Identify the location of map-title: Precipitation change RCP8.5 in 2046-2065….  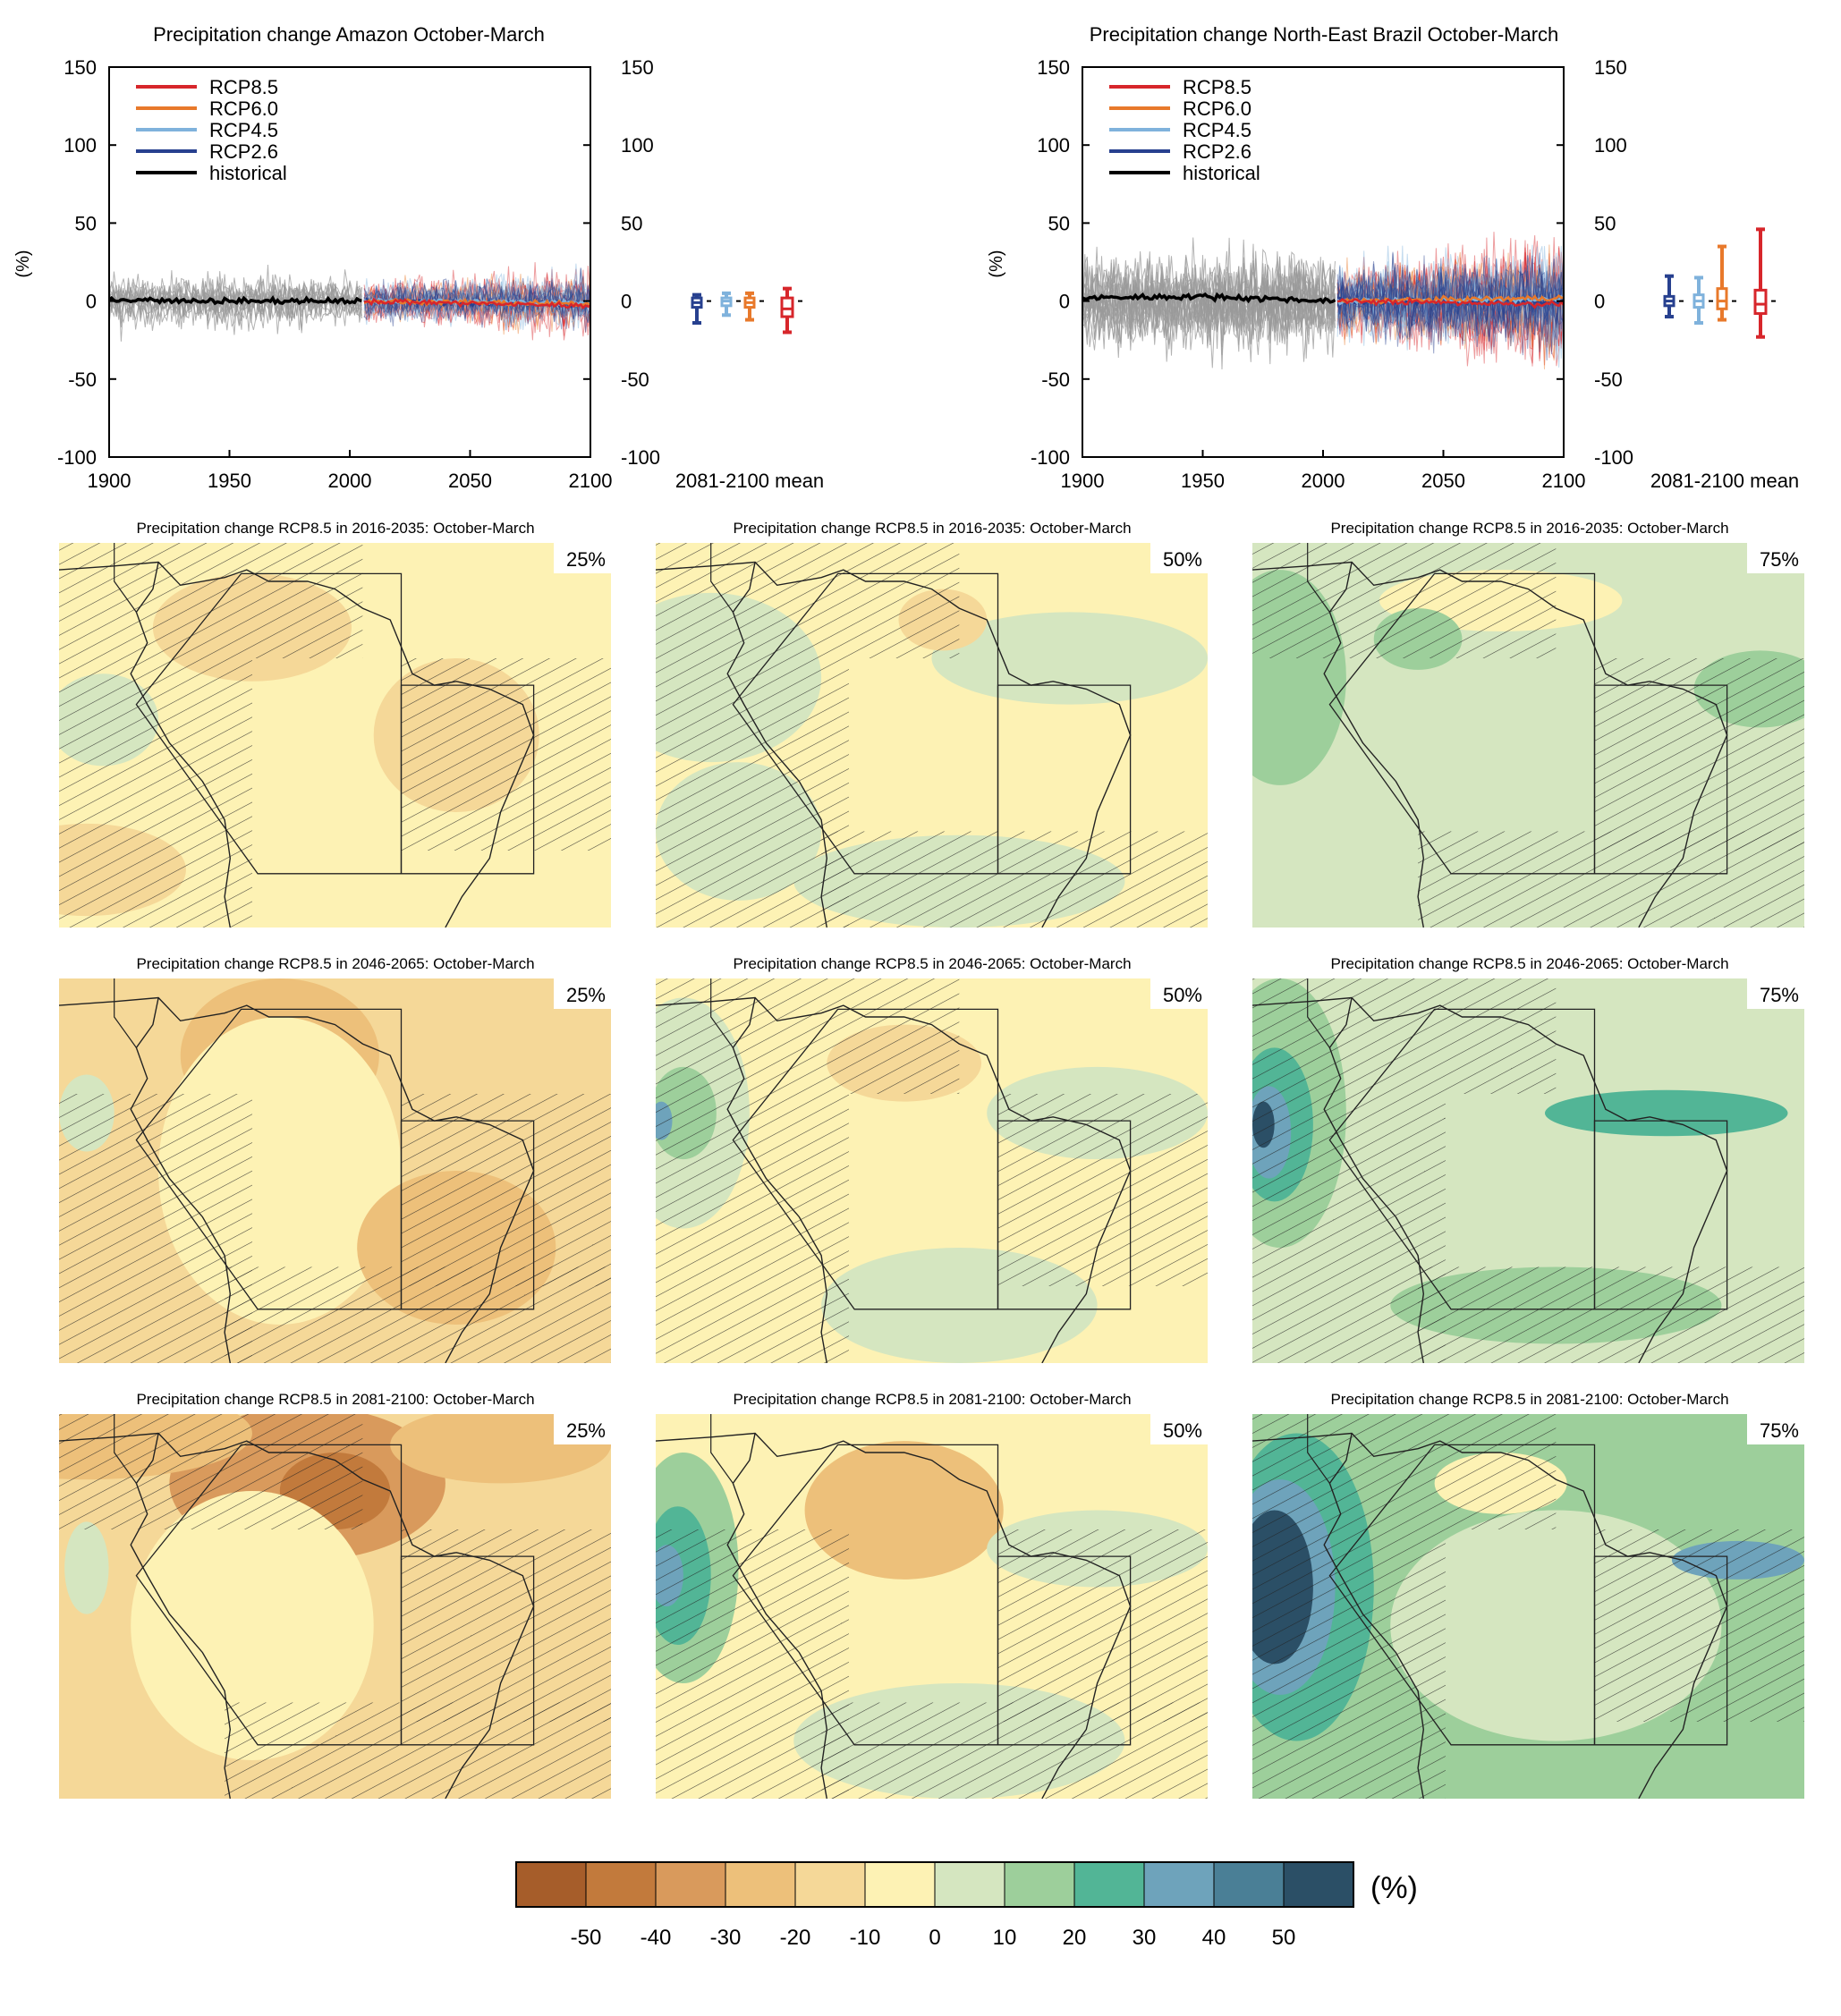
(335, 964).